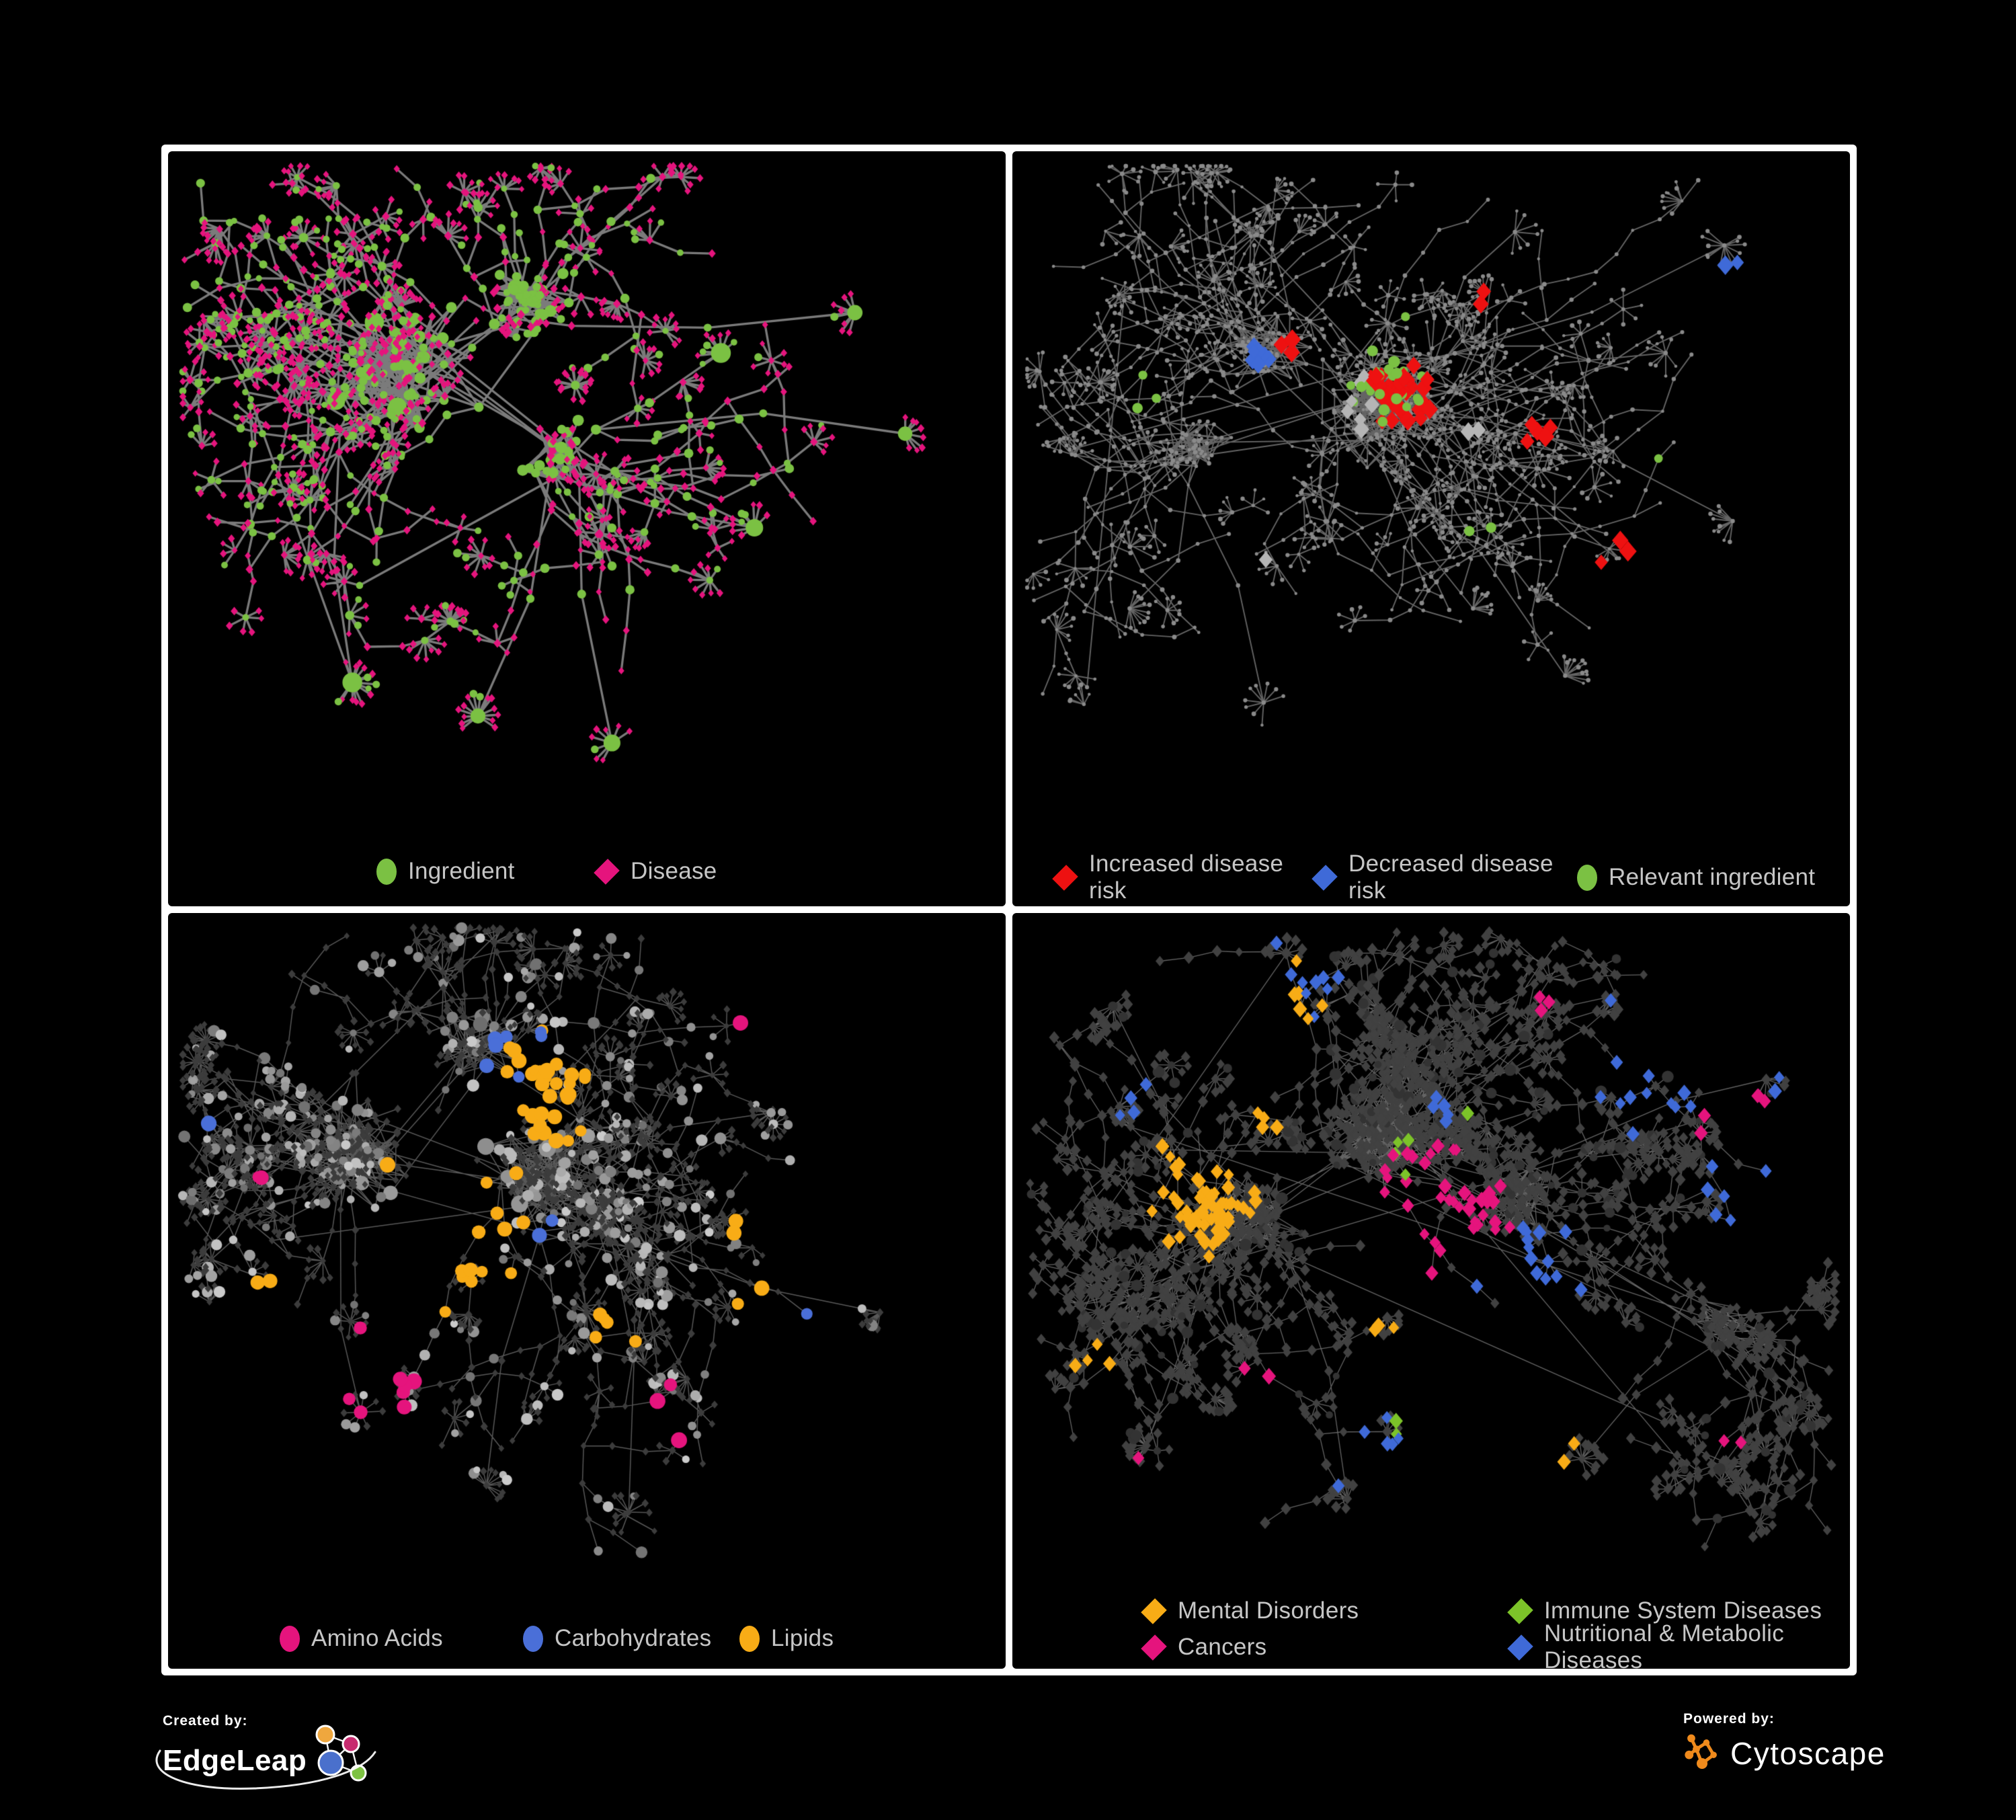 The width and height of the screenshot is (2016, 1820). I want to click on legend-label: Ingredient, so click(461, 871).